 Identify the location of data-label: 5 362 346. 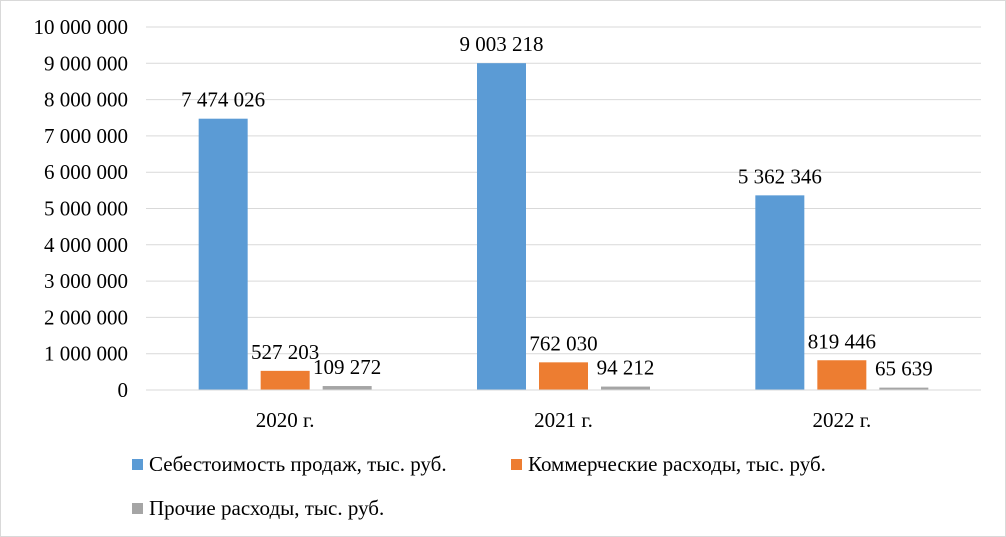
(780, 176).